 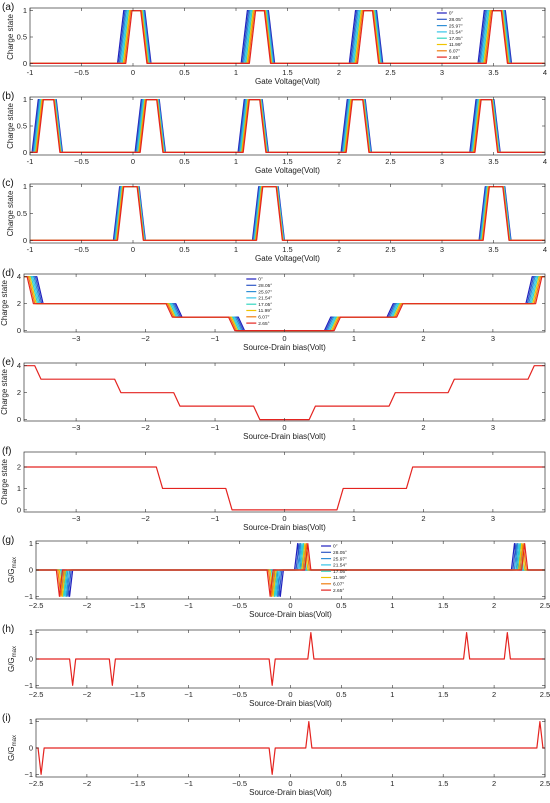 What do you see at coordinates (456, 26) in the screenshot?
I see `legend-label-a-2: 25.97°` at bounding box center [456, 26].